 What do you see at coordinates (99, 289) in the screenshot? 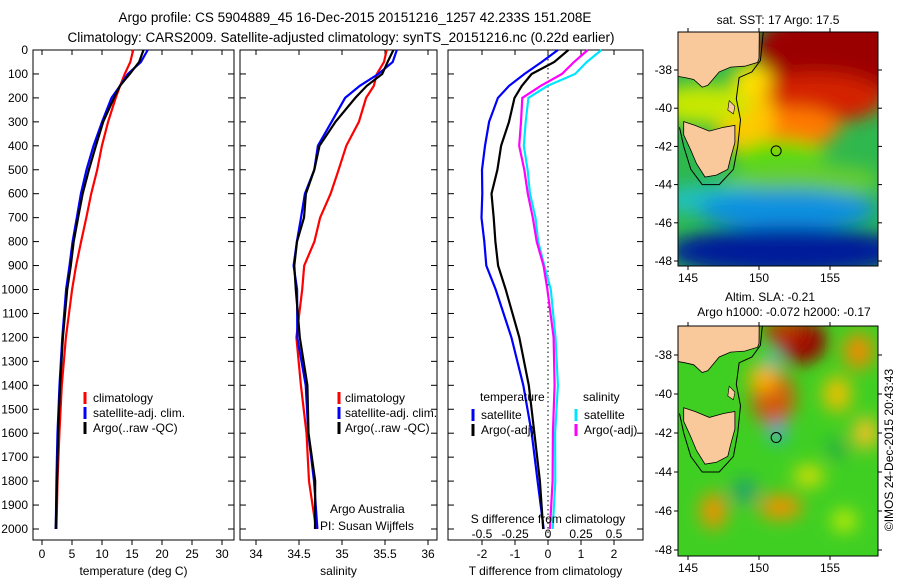
I see `series-line-argo-raw-qc-` at bounding box center [99, 289].